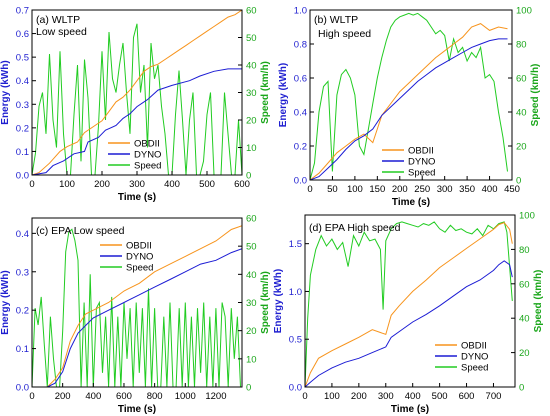 Image resolution: width=550 pixels, height=416 pixels. I want to click on legend-label-dyno: DYNO, so click(139, 257).